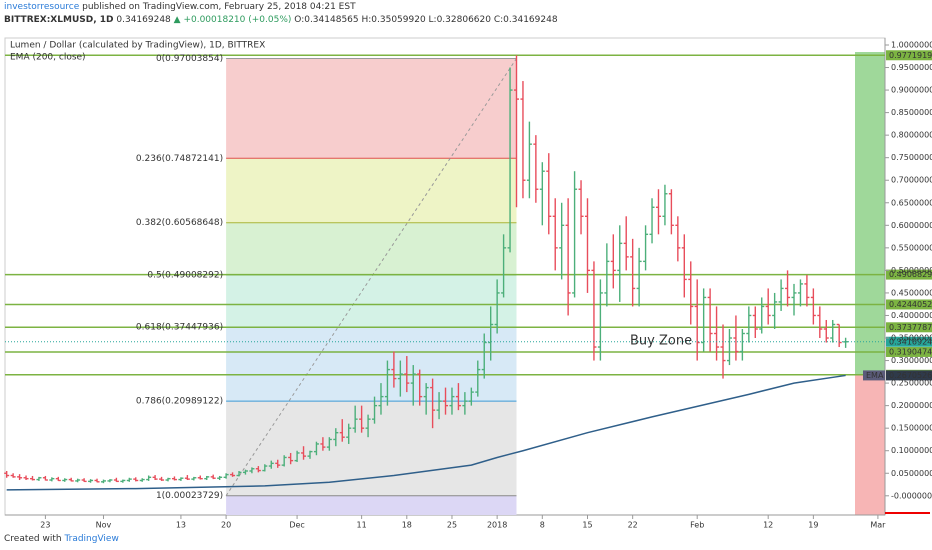 The height and width of the screenshot is (550, 932). Describe the element at coordinates (104, 525) in the screenshot. I see `x-tick-label: Nov` at that location.